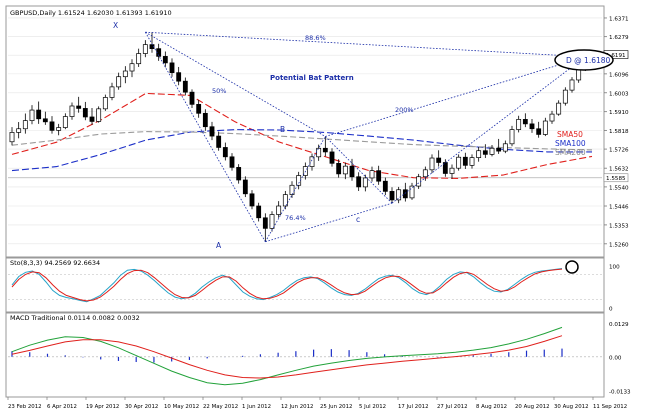 Image resolution: width=663 pixels, height=415 pixels. Describe the element at coordinates (219, 245) in the screenshot. I see `pattern-point-a: A` at that location.